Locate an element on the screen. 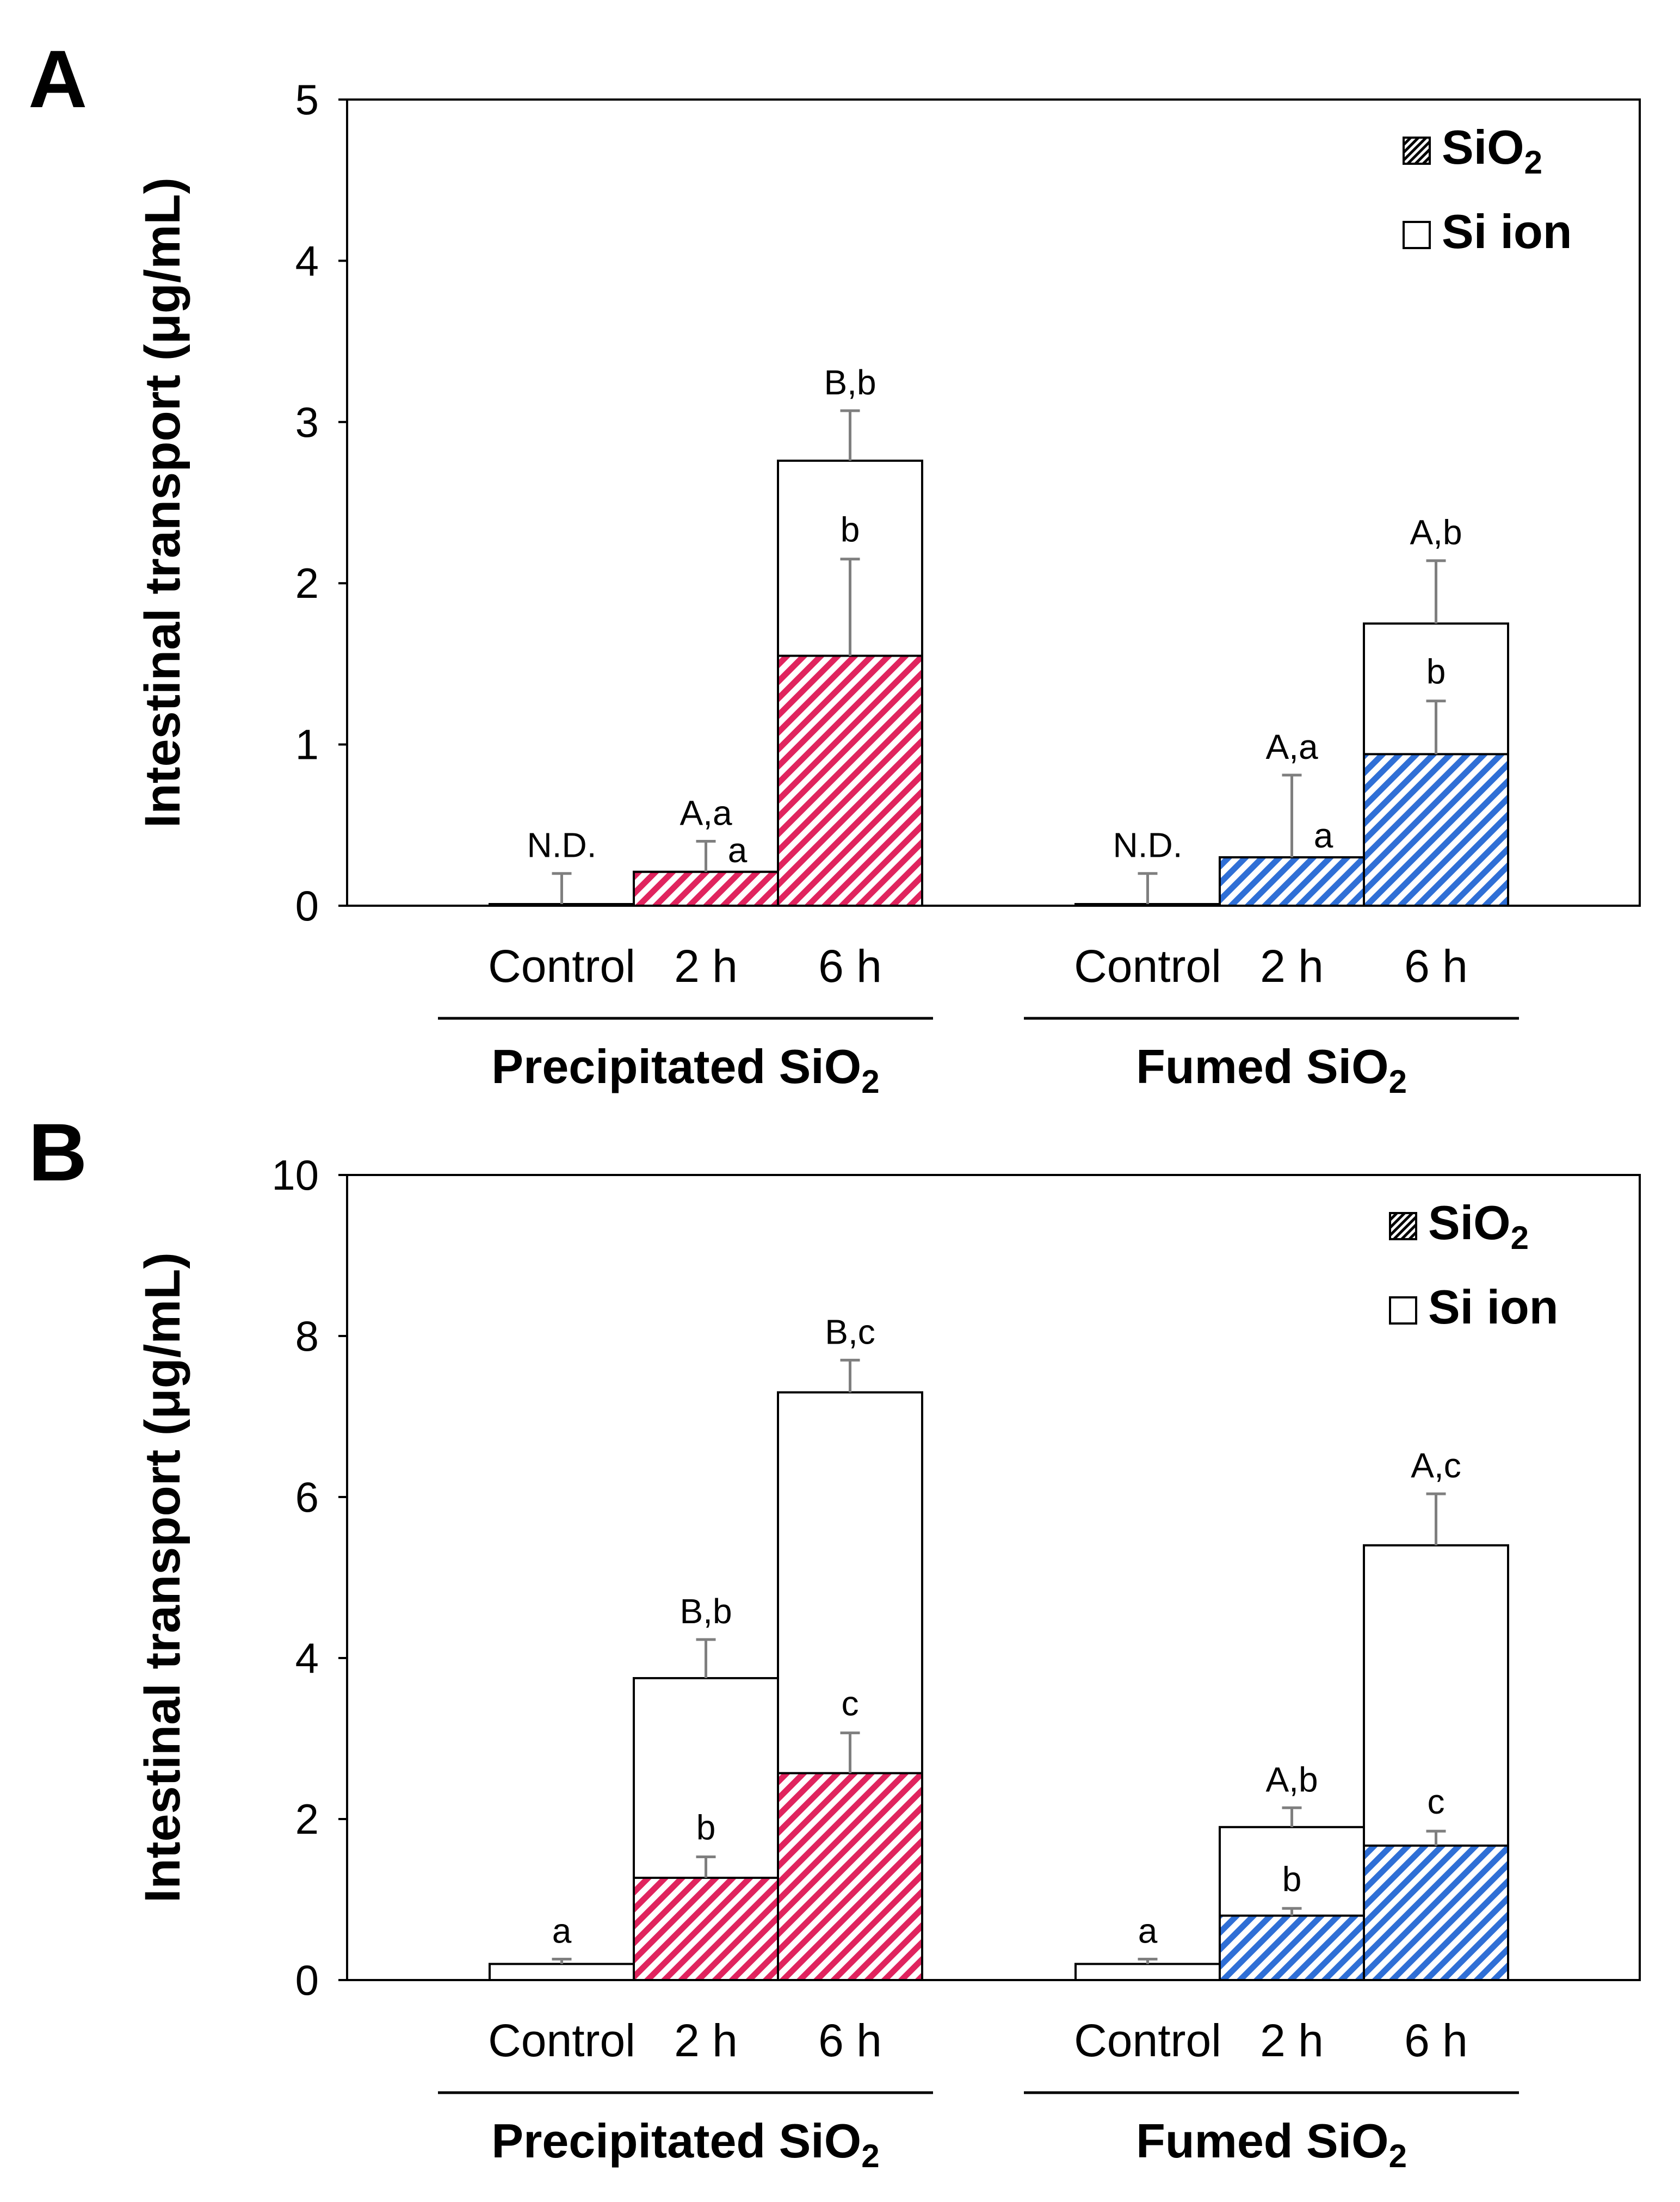 This screenshot has width=1680, height=2202. group-fumed: N.D. Control A,a a 2 h A,b b 6 h Fumed SiO2 is located at coordinates (1271, 807).